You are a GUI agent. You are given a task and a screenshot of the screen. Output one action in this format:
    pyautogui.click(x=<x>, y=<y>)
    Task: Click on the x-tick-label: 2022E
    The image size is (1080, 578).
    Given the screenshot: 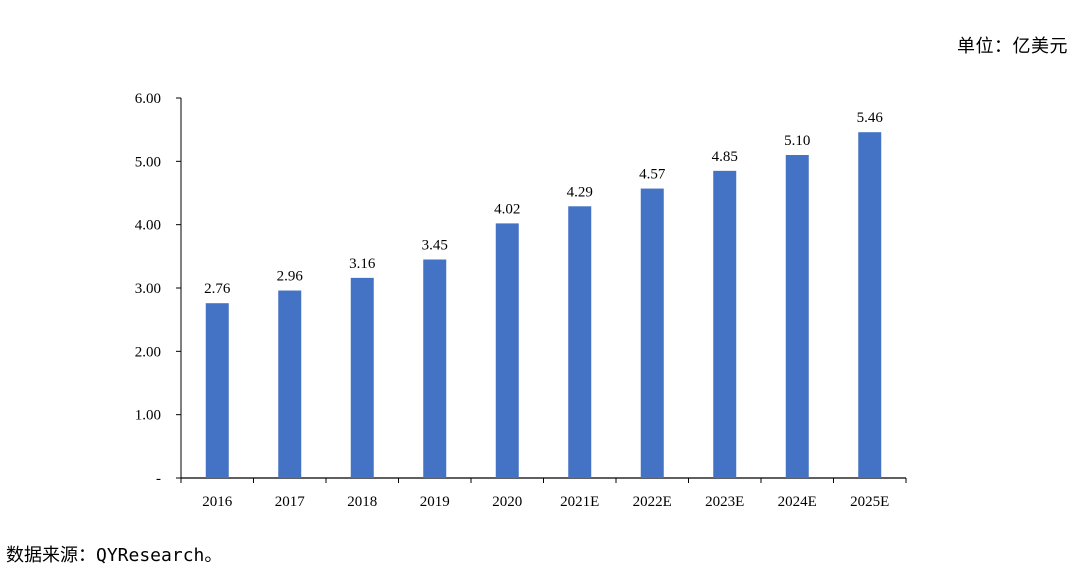 What is the action you would take?
    pyautogui.click(x=652, y=502)
    